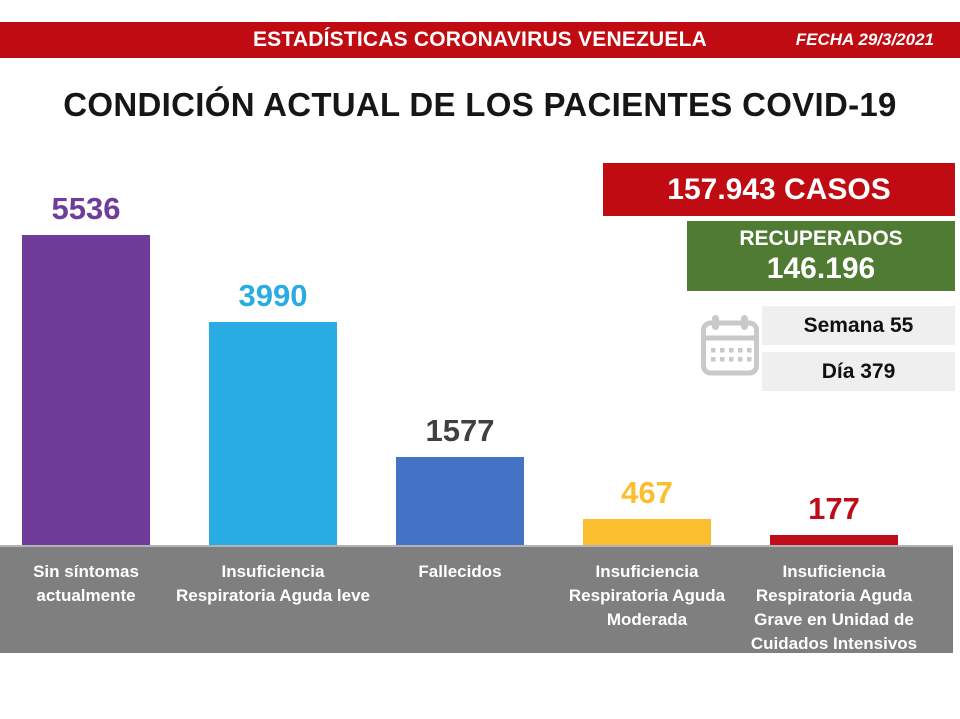 The height and width of the screenshot is (719, 960). What do you see at coordinates (86, 208) in the screenshot?
I see `bar-value-label-0: 5536` at bounding box center [86, 208].